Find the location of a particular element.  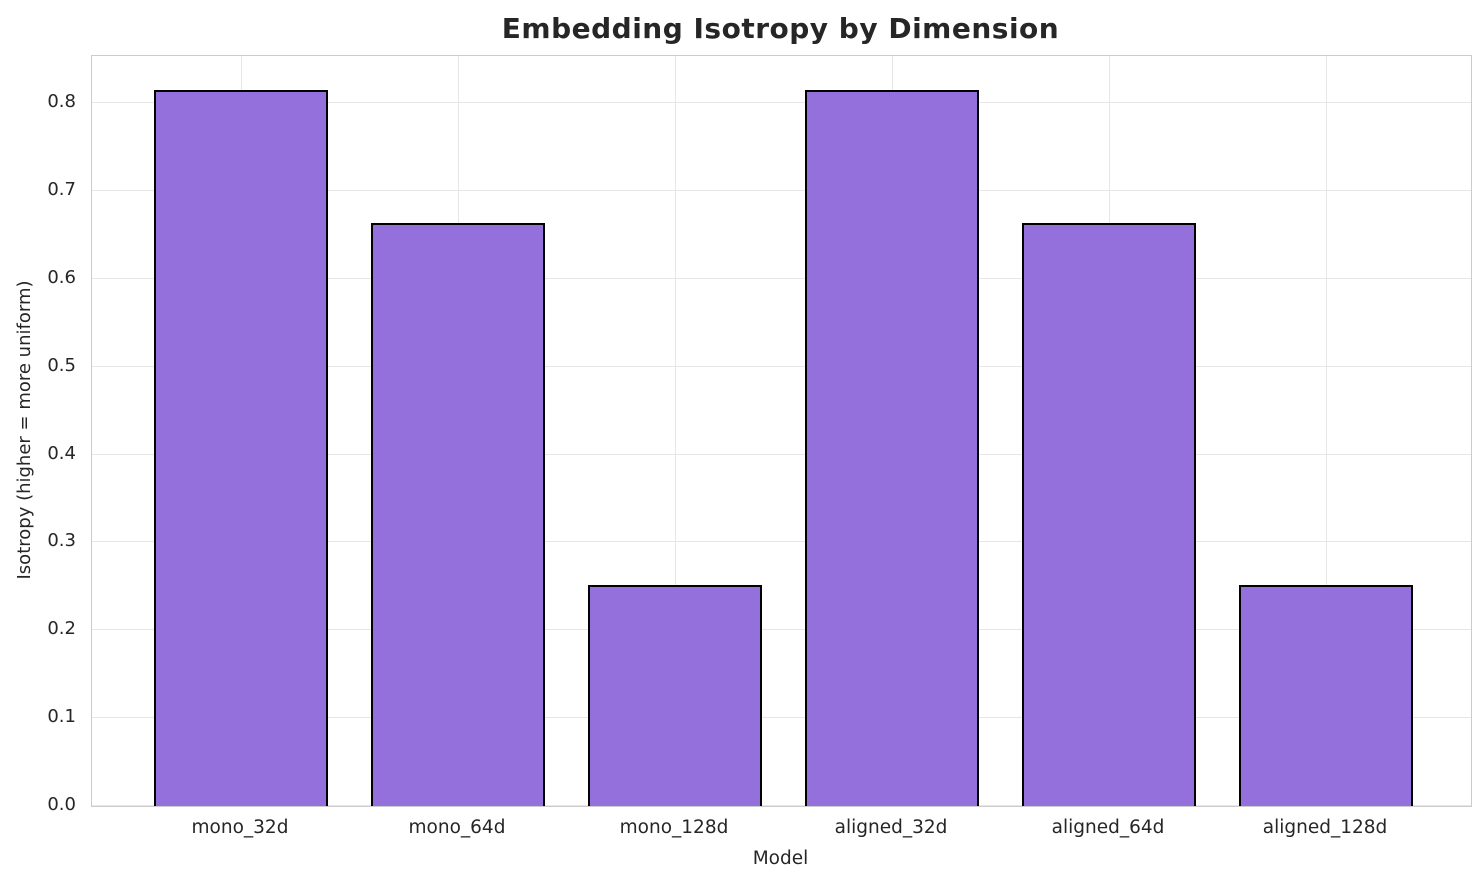

y-tick-label: 0.2 is located at coordinates (61, 629).